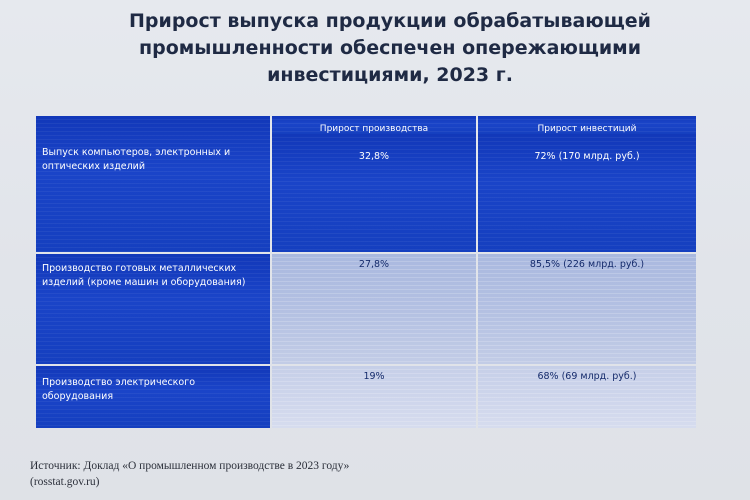 Image resolution: width=750 pixels, height=500 pixels. Describe the element at coordinates (587, 397) in the screenshot. I see `row-3-investment: 68% (69 млрд. руб.)` at that location.